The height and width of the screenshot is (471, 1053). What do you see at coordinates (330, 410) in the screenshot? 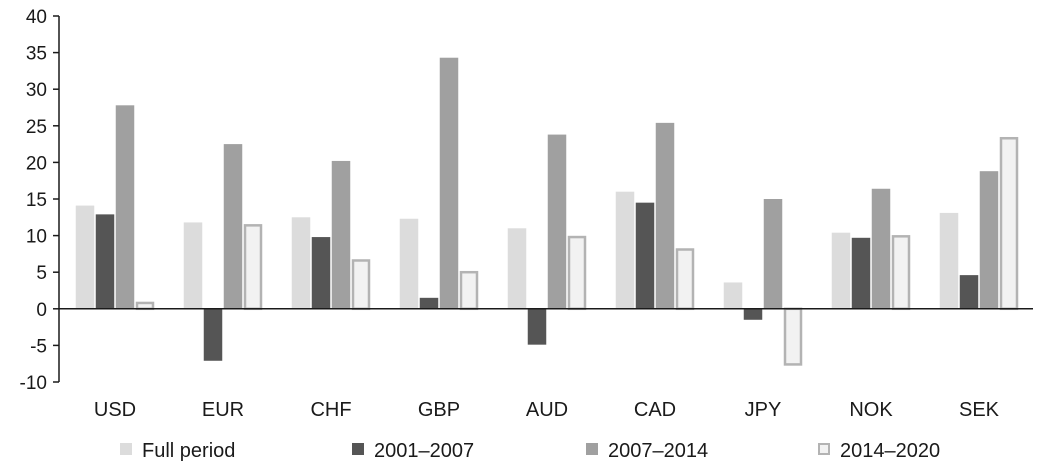
I see `x-category-label: CHF` at bounding box center [330, 410].